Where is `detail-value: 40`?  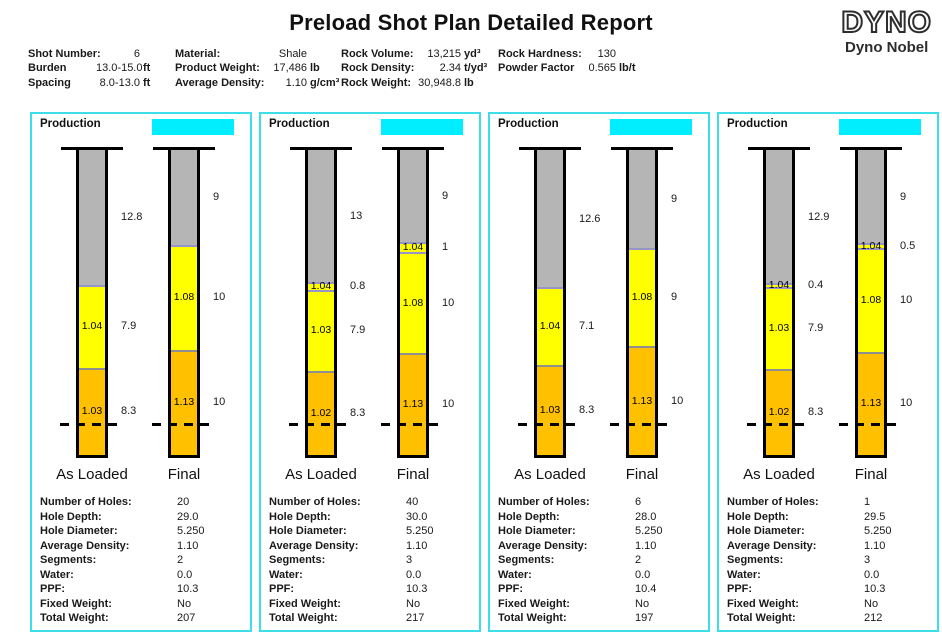 detail-value: 40 is located at coordinates (412, 502).